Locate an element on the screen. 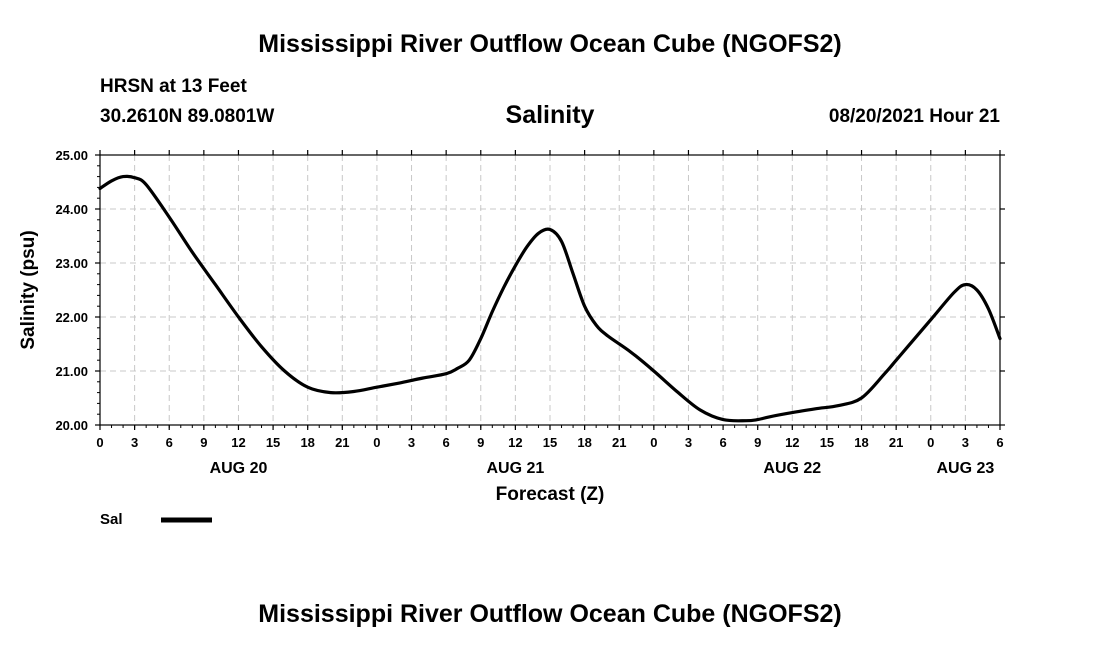  day-labels: AUG 20 AUG 21 AUG 22 AUG 23 is located at coordinates (602, 468).